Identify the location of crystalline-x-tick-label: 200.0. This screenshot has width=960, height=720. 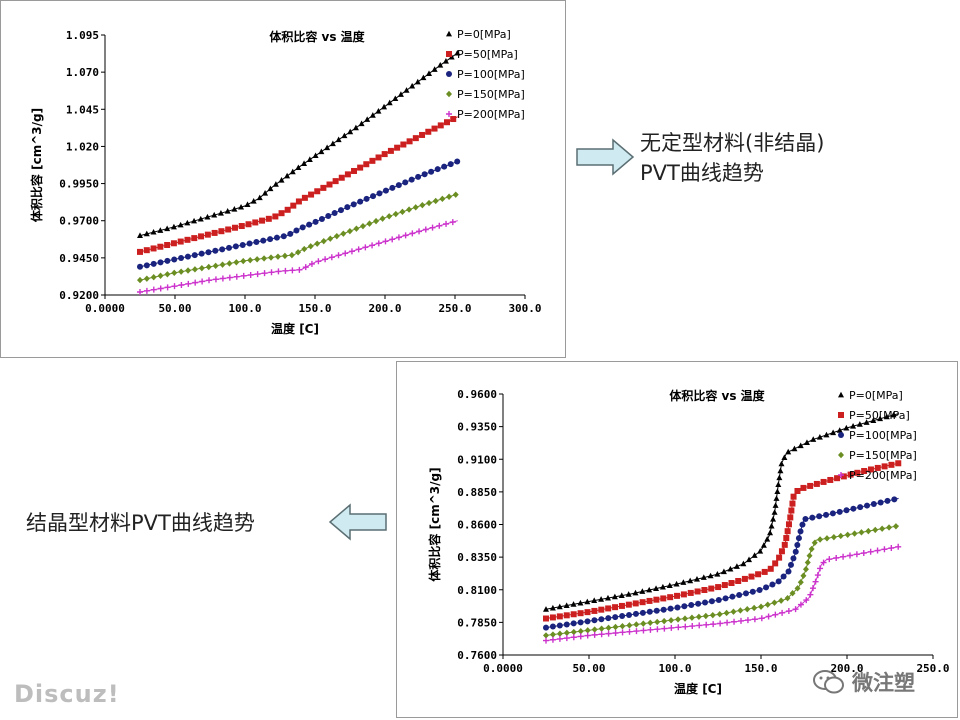
(846, 668).